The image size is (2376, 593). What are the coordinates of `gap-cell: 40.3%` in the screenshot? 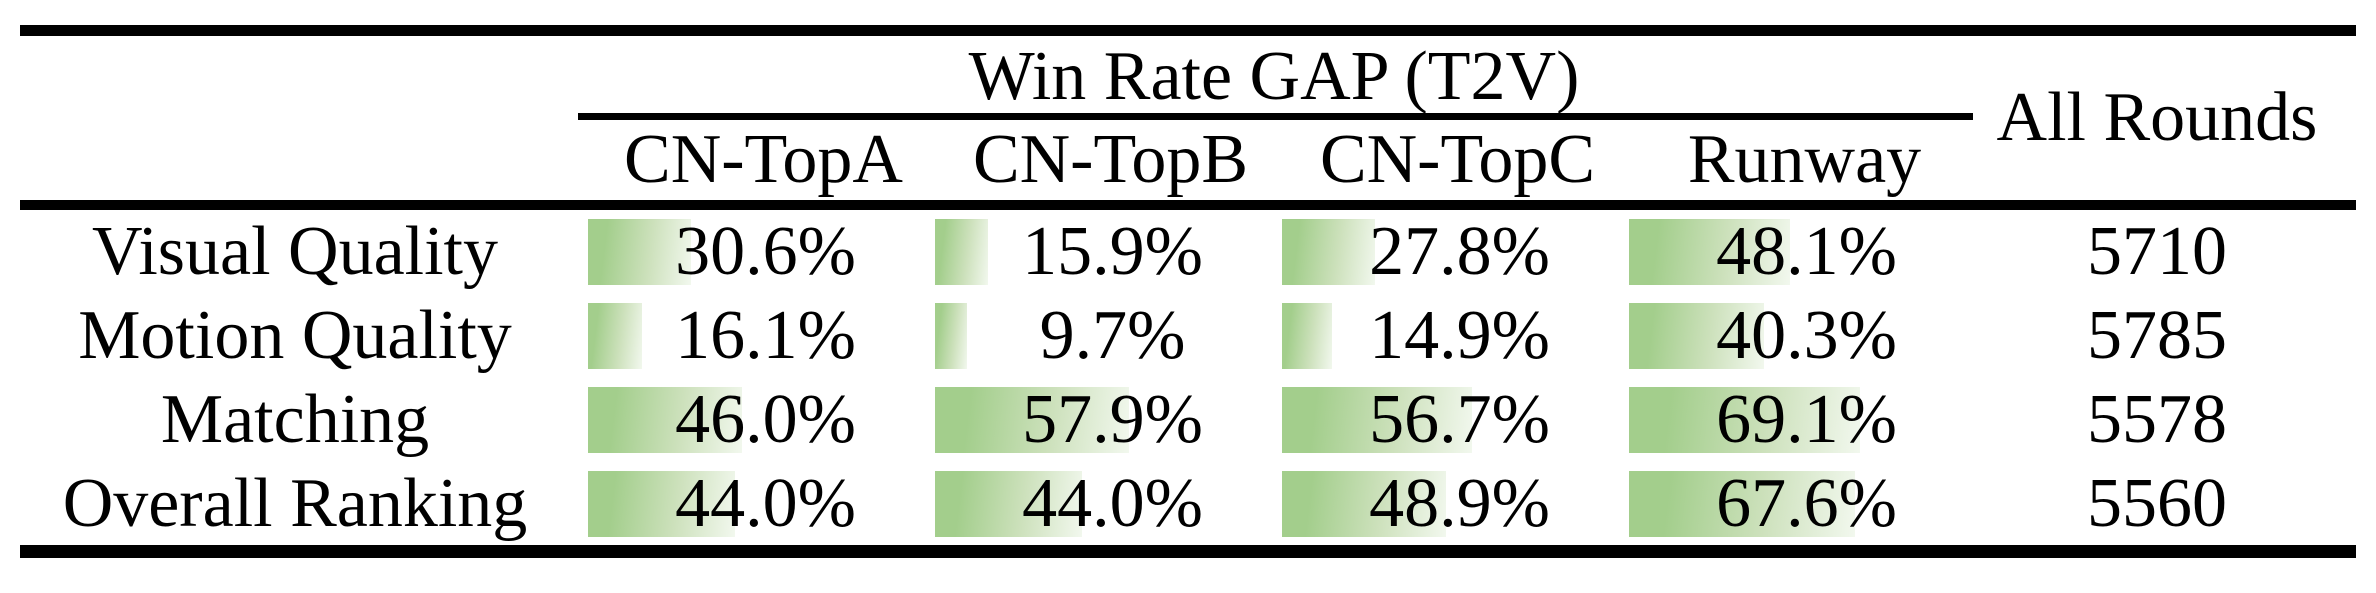 It's located at (1784, 336).